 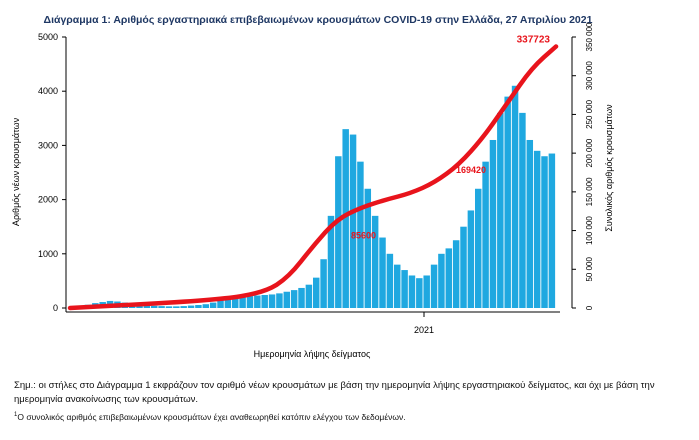 I want to click on annotation-label: 85600, so click(x=363, y=235).